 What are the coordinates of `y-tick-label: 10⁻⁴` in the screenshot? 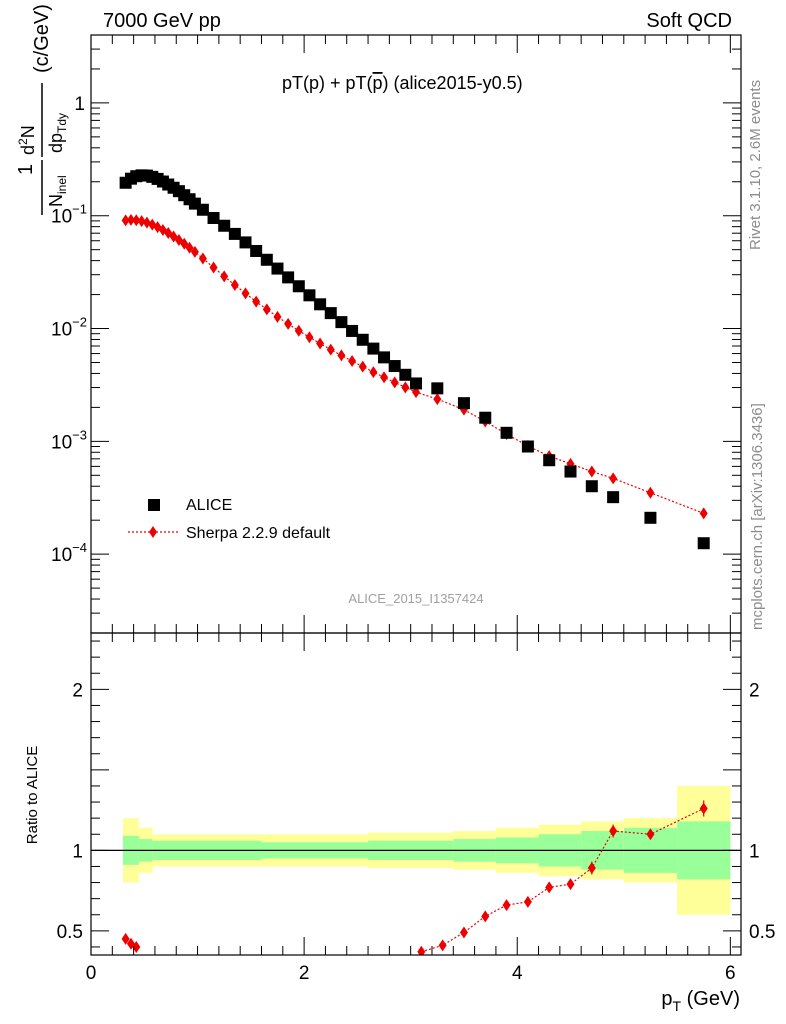 It's located at (69, 553).